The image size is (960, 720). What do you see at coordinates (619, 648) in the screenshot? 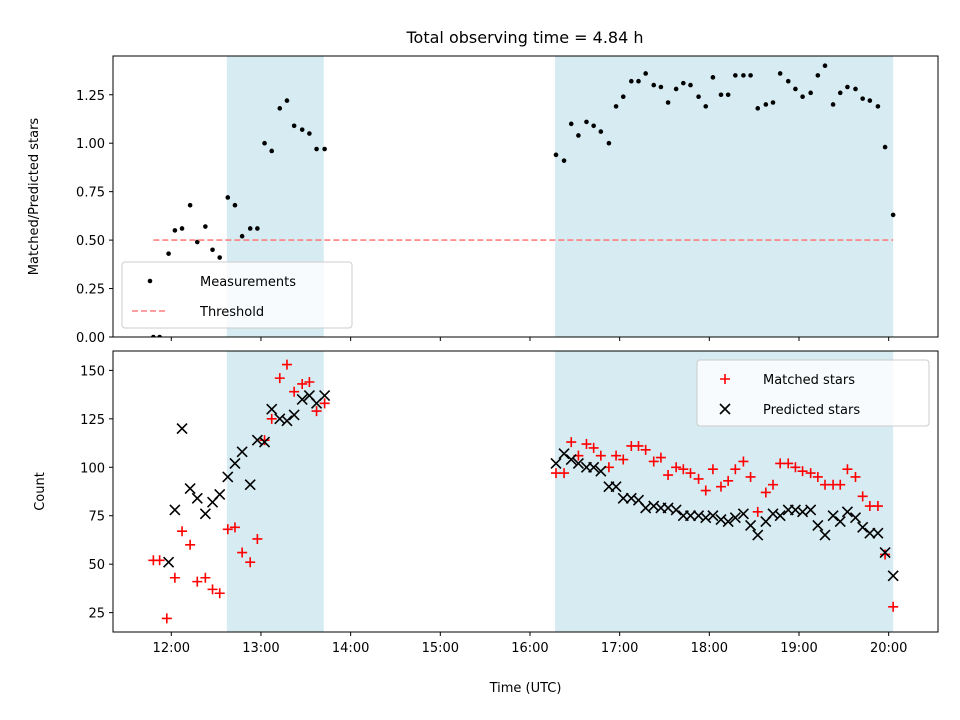
I see `x-tick-label: 17:00` at bounding box center [619, 648].